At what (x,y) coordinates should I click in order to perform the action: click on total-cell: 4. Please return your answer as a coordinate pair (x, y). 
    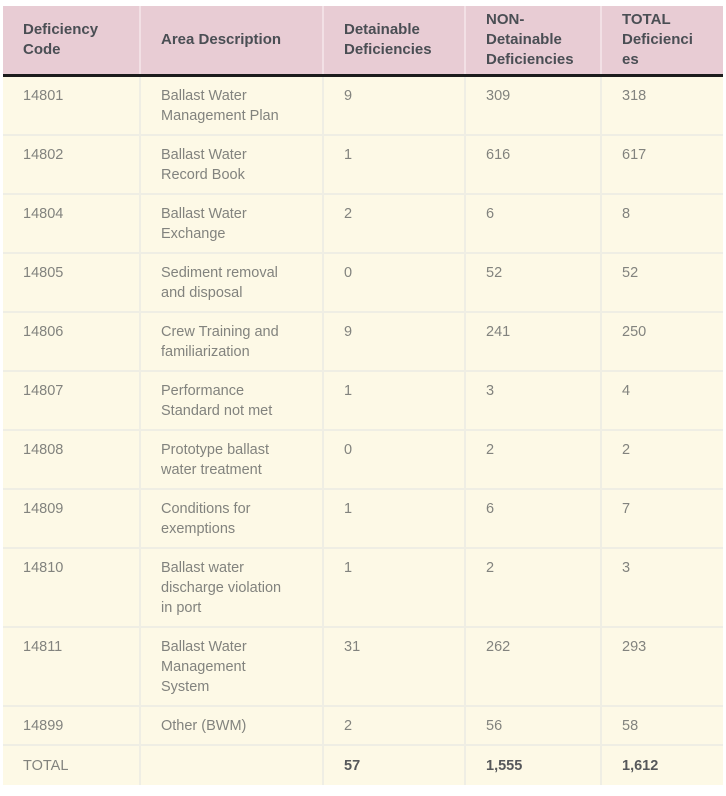
    Looking at the image, I should click on (661, 400).